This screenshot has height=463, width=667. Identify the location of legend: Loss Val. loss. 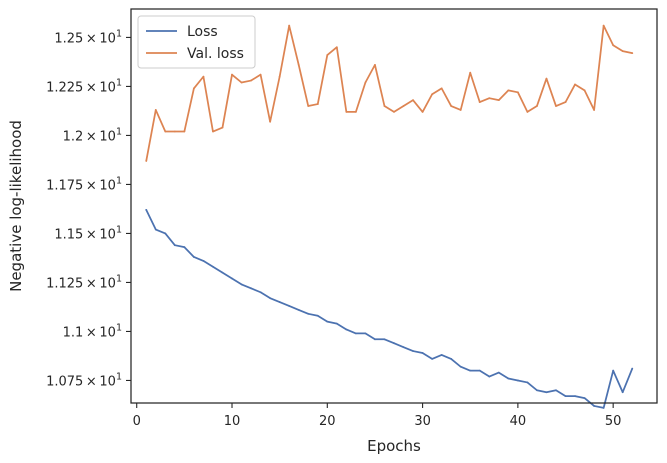
(196, 42).